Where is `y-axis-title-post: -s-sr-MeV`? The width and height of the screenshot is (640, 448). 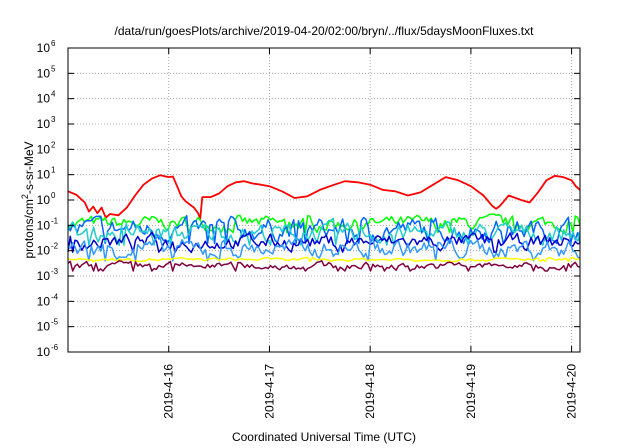 y-axis-title-post: -s-sr-MeV is located at coordinates (29, 167).